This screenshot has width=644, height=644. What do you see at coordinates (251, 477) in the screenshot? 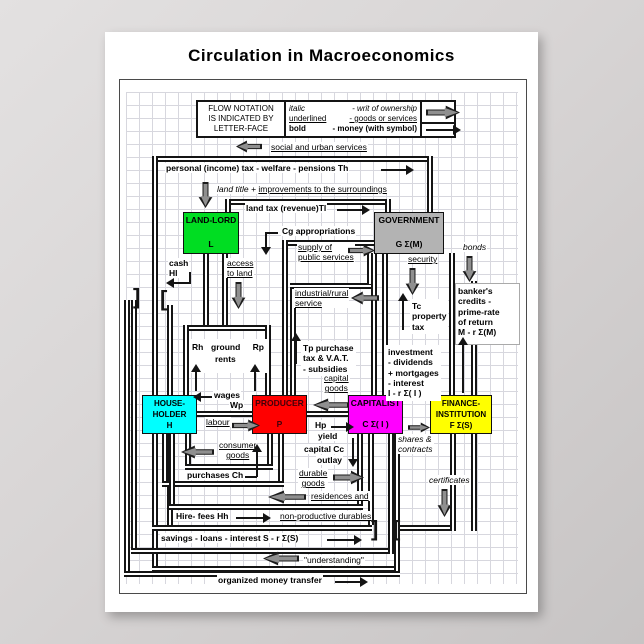
I see `purchases-arrow-bend-icon` at bounding box center [251, 477].